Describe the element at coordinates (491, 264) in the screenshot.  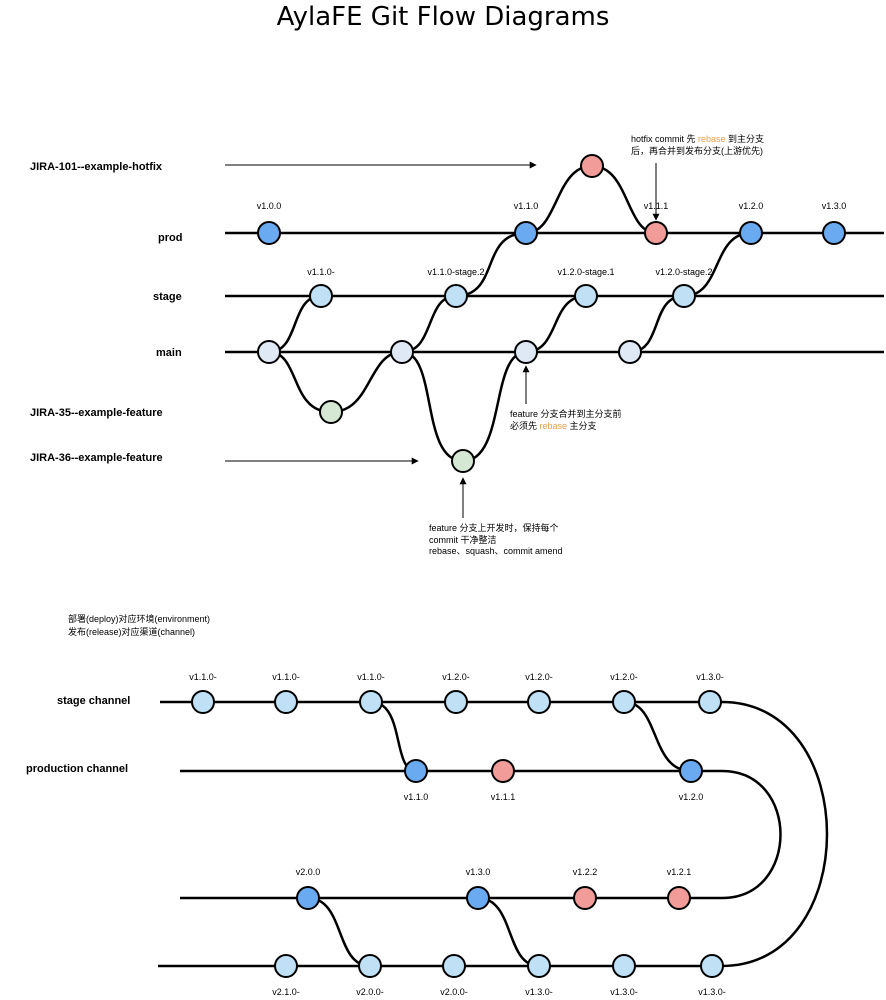
I see `stage-to-prod-1-path` at that location.